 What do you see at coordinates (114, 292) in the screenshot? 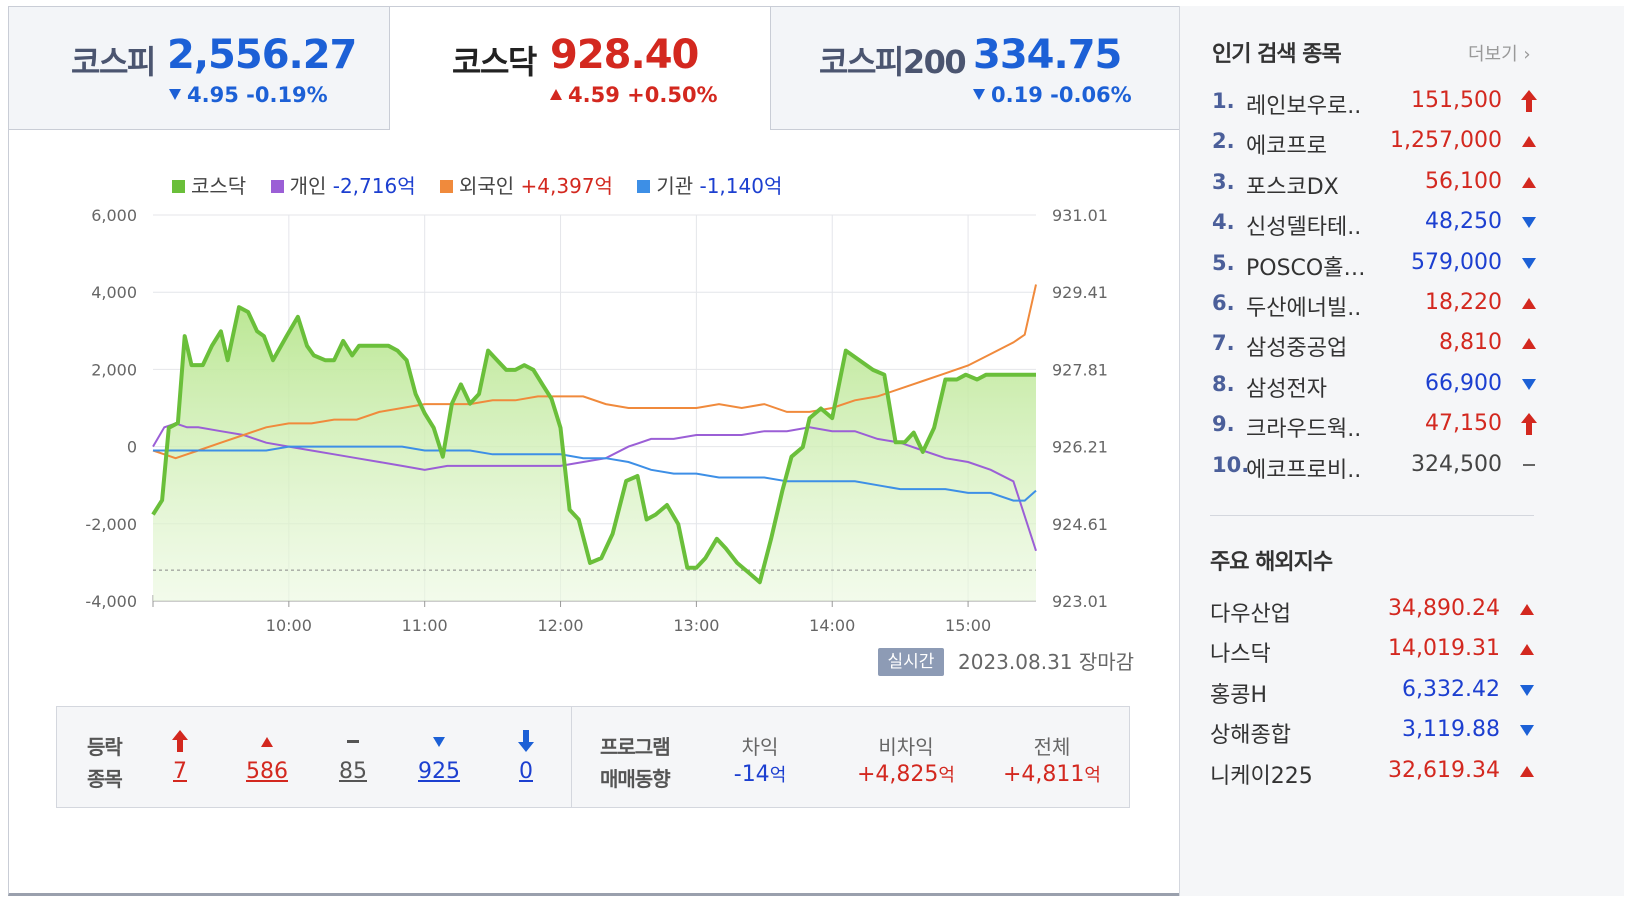
I see `left-tick-label: 4,000` at bounding box center [114, 292].